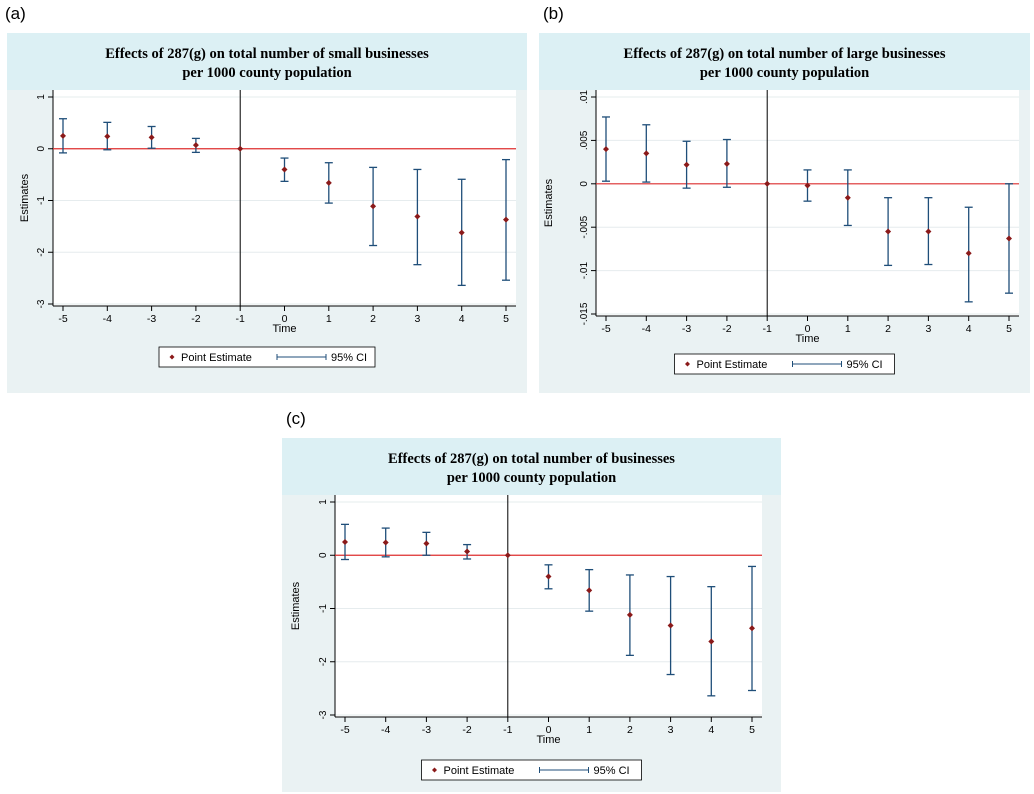 This screenshot has width=1034, height=794. What do you see at coordinates (296, 418) in the screenshot?
I see `panel-label-c: (c)` at bounding box center [296, 418].